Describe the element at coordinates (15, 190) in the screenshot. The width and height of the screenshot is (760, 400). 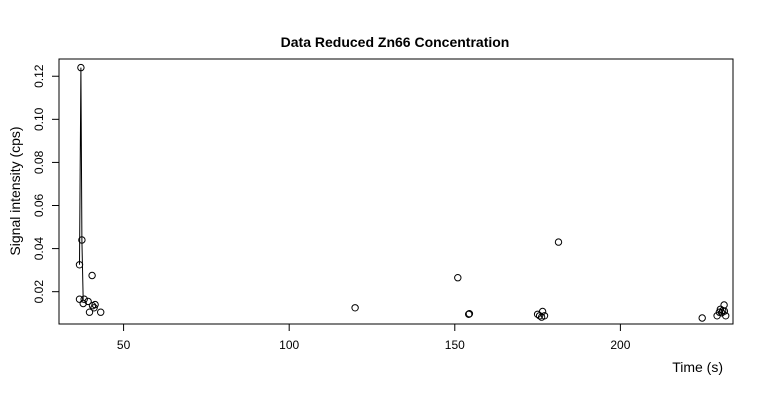
I see `y-axis-label: Signal intensity (cps)` at that location.